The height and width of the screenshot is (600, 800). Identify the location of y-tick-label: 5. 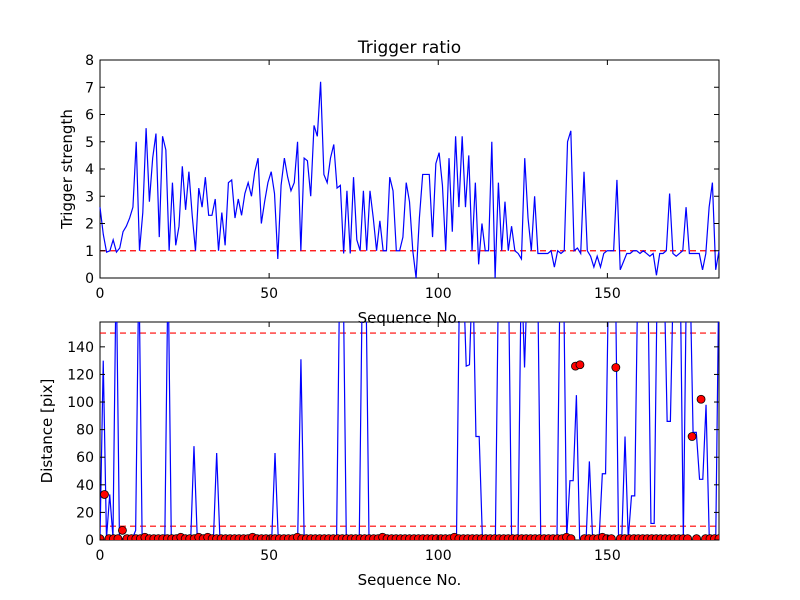
(89, 143).